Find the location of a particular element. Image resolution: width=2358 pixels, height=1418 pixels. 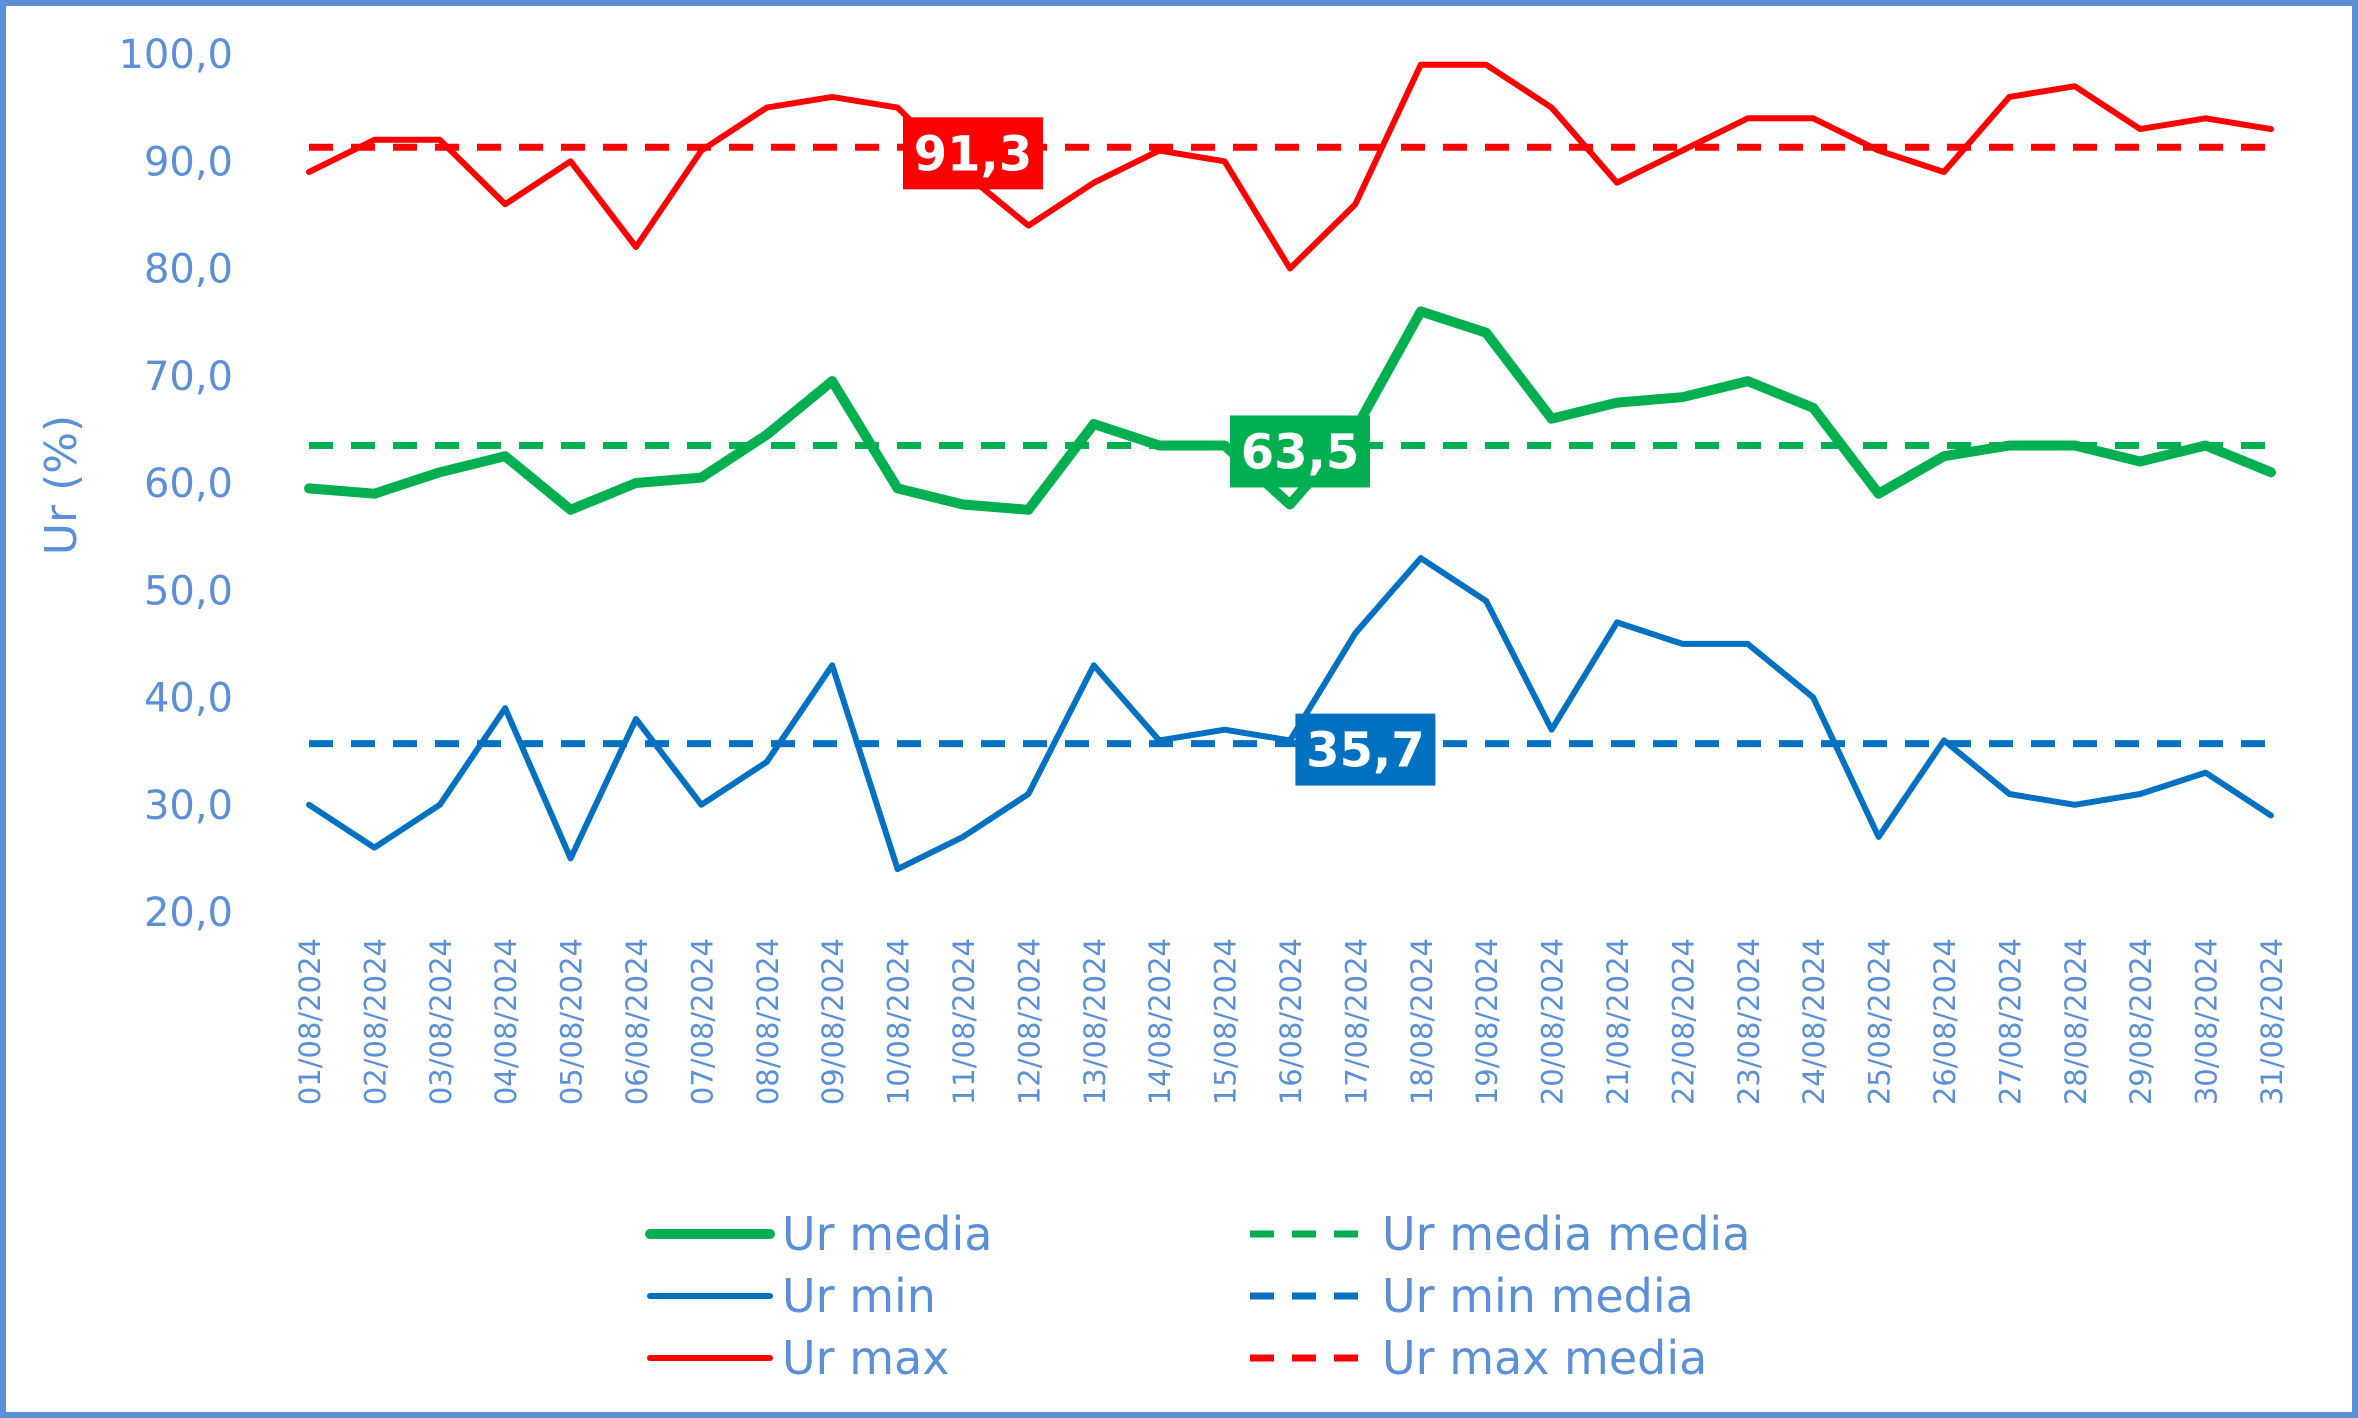

y-tick-label: 50,0 is located at coordinates (188, 591).